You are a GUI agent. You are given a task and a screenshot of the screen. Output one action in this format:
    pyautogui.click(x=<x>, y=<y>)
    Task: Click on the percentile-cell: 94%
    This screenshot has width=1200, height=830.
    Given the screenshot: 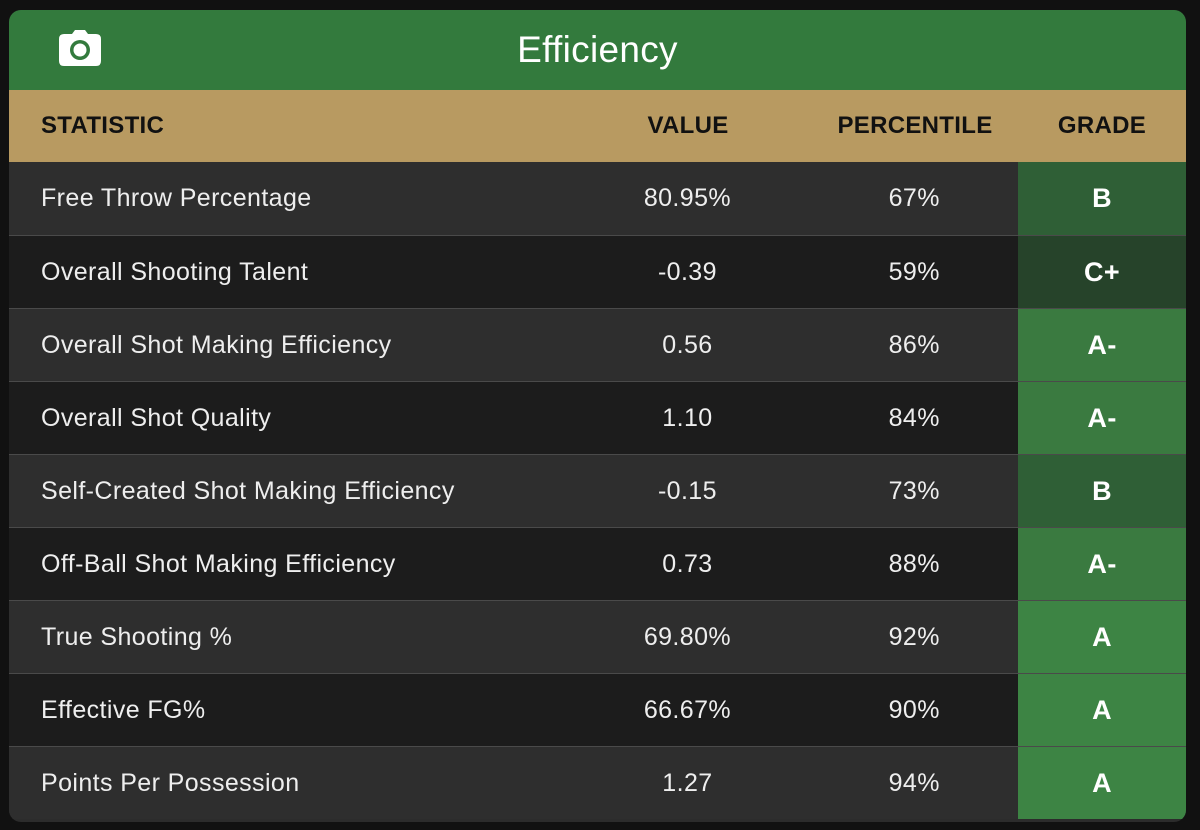 What is the action you would take?
    pyautogui.click(x=914, y=782)
    